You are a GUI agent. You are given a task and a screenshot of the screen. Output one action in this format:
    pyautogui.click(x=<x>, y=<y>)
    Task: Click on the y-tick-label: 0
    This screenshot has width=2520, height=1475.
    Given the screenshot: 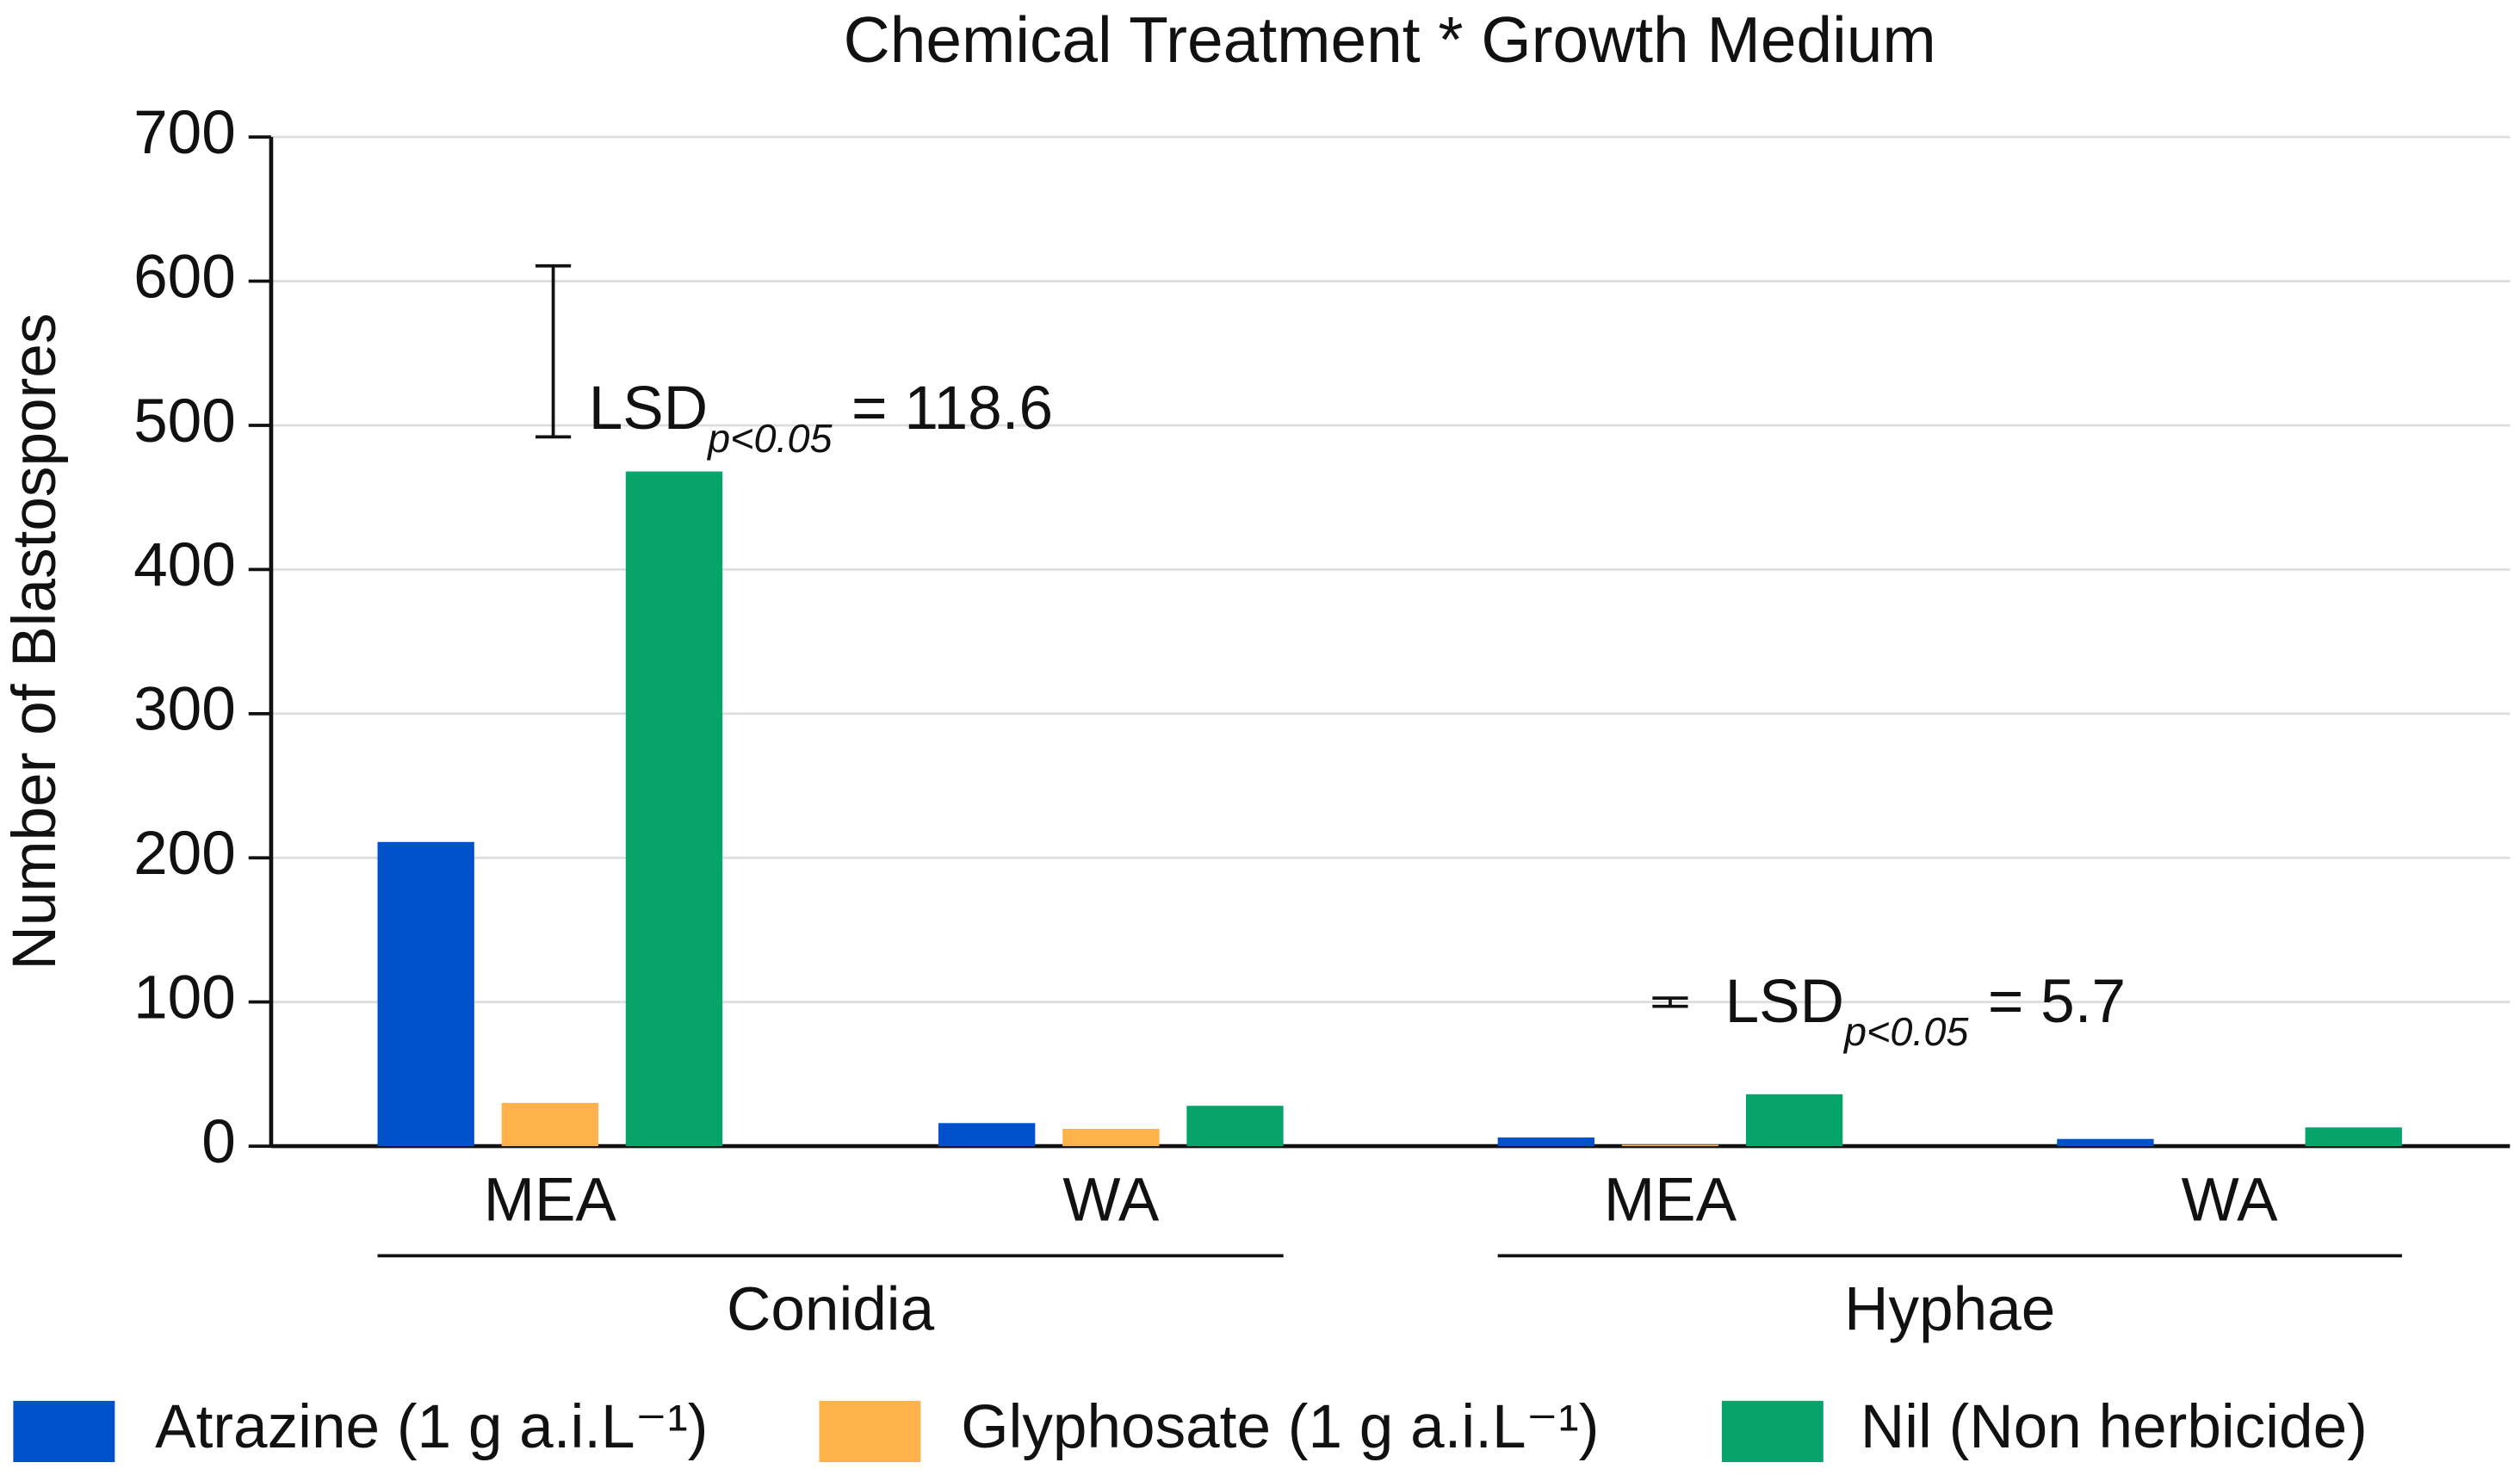 What is the action you would take?
    pyautogui.click(x=219, y=1142)
    